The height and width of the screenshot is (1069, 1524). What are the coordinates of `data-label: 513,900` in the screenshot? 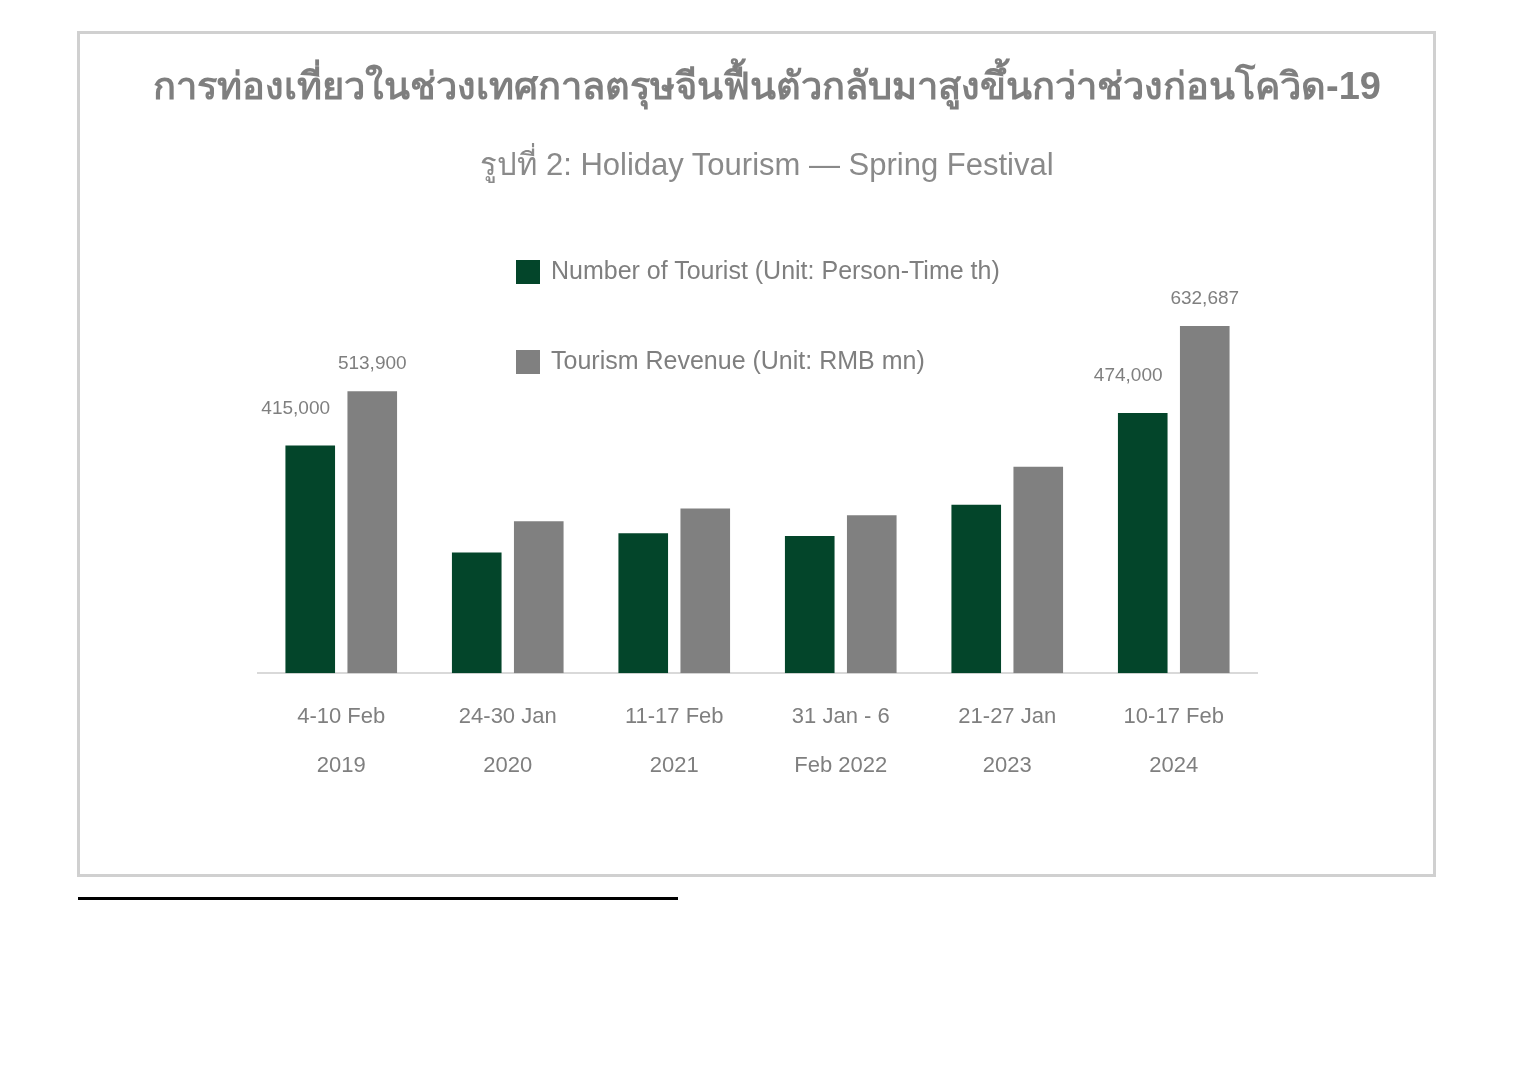 It's located at (372, 363).